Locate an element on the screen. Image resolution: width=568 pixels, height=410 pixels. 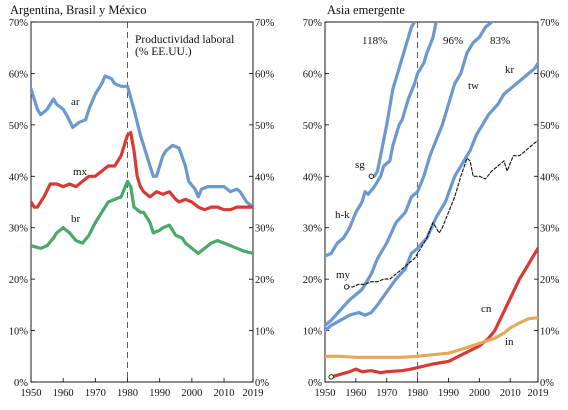
label-cn: cn is located at coordinates (486, 309).